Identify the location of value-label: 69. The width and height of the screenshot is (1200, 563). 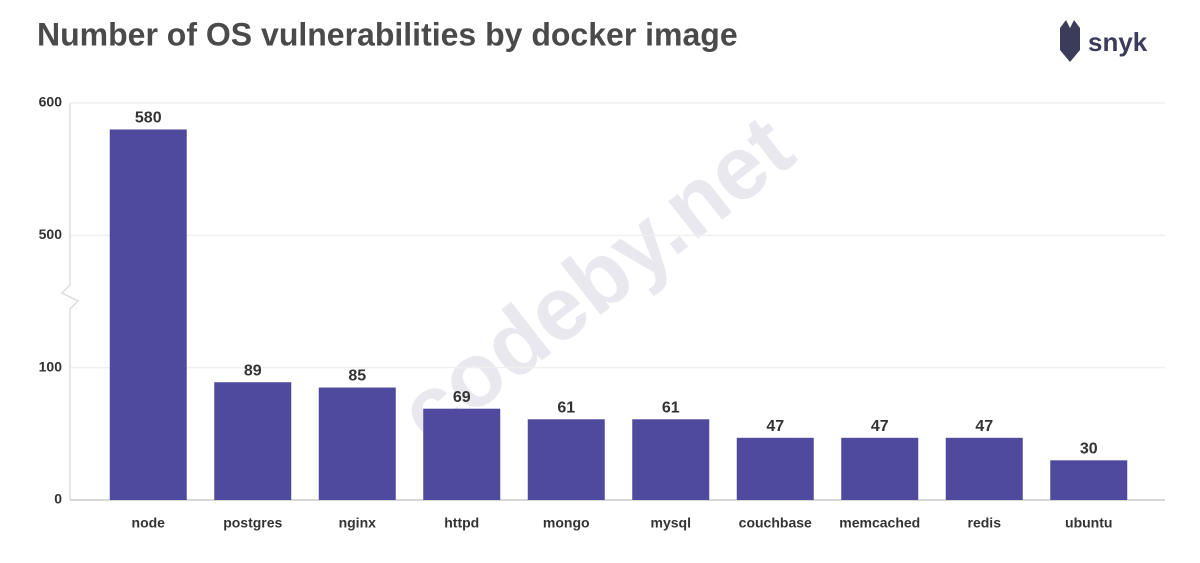
(462, 397).